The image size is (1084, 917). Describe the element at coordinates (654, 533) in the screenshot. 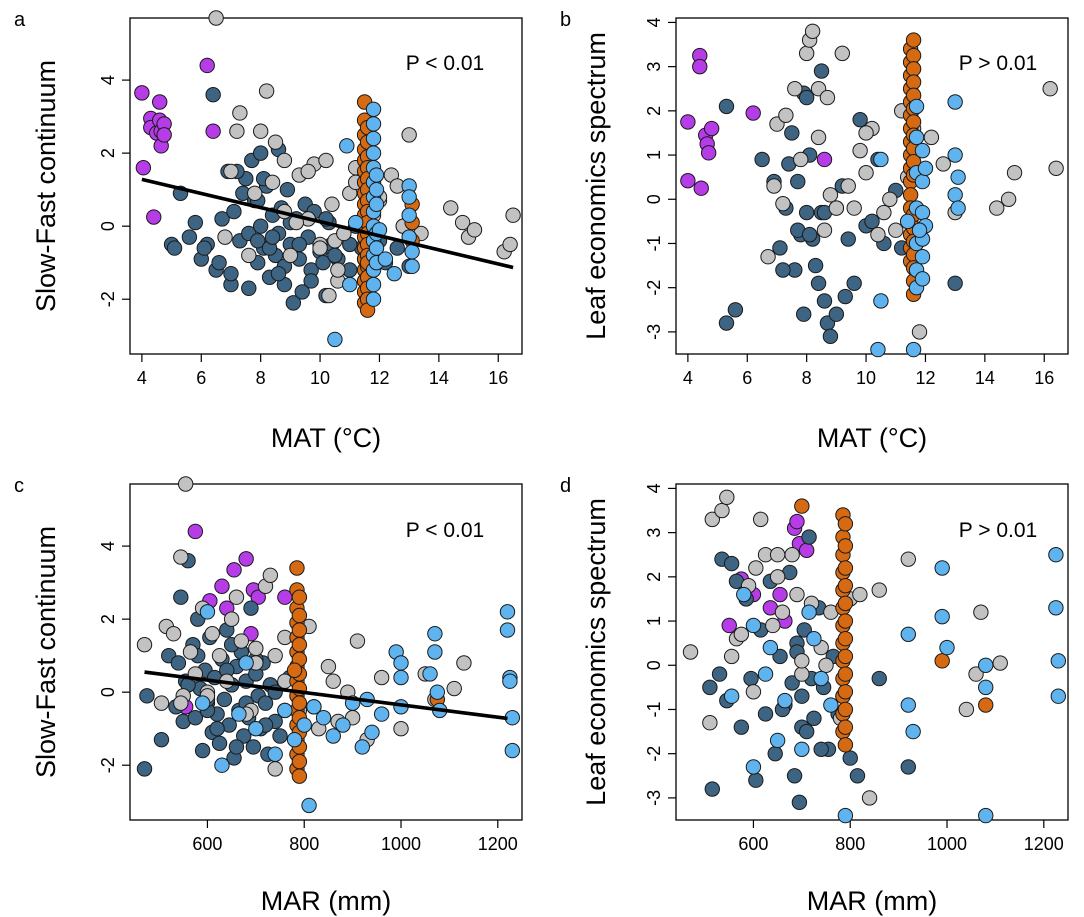

I see `y-tick-label: 3` at that location.